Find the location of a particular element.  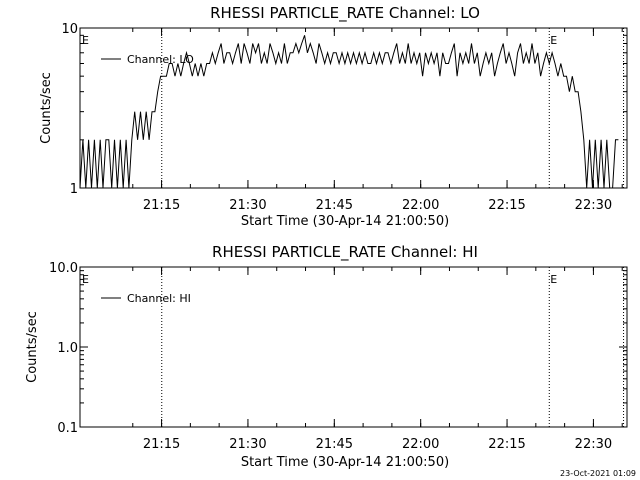

y-tick-label: 10 is located at coordinates (69, 29).